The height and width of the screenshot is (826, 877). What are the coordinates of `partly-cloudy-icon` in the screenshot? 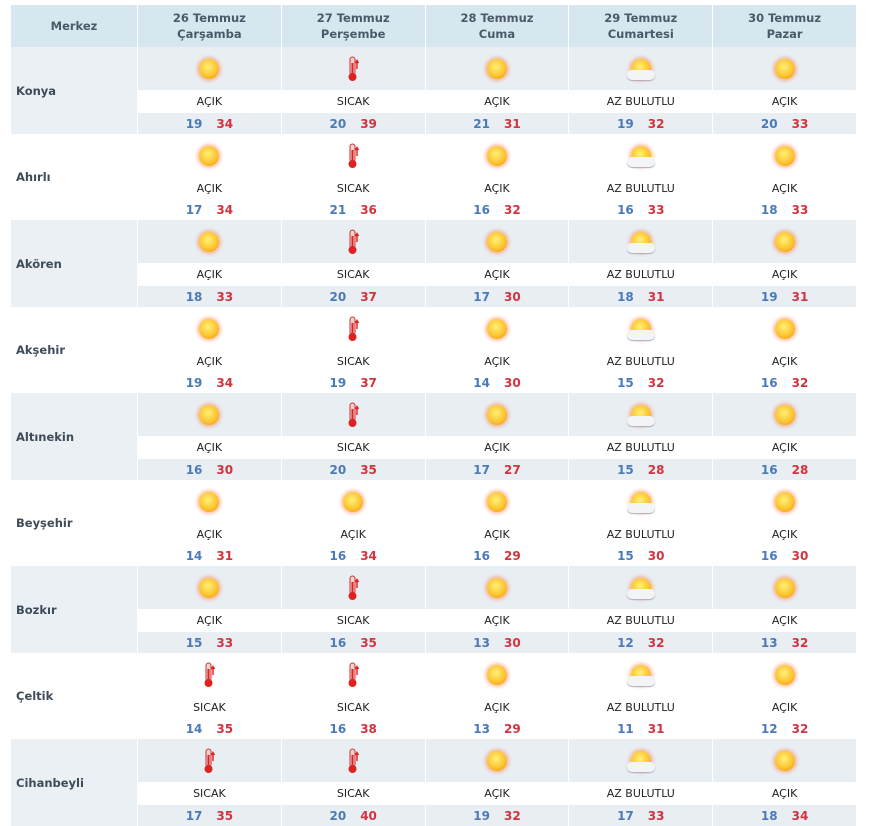 It's located at (641, 241).